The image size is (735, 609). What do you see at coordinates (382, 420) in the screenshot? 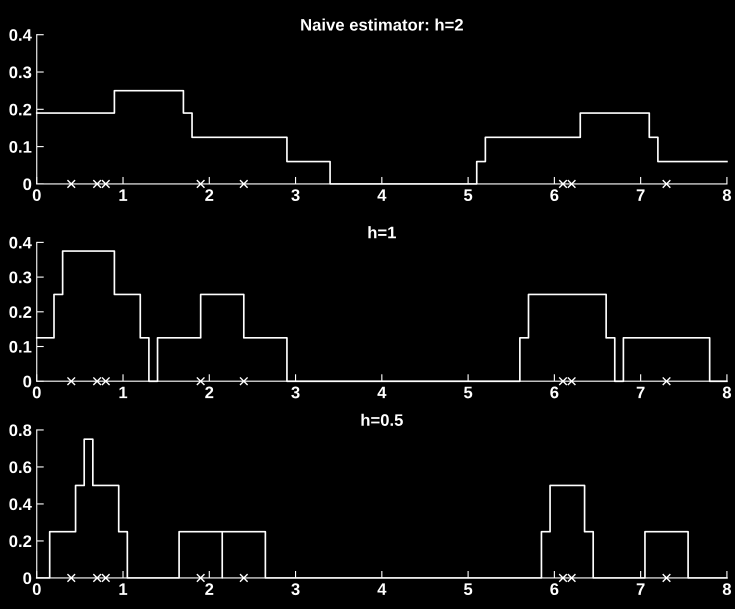
I see `chart-title: h=0.5` at bounding box center [382, 420].